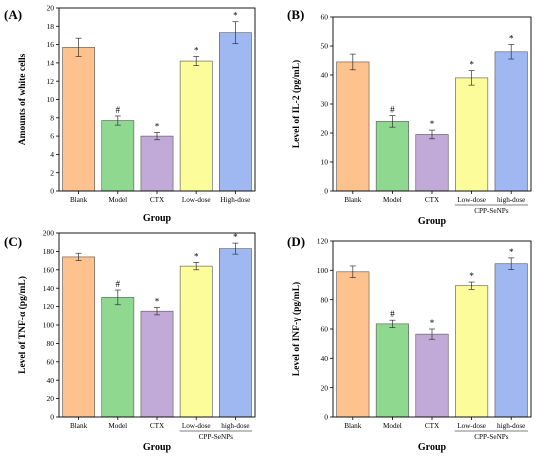  Describe the element at coordinates (51, 63) in the screenshot. I see `y-tick-label: 14` at that location.